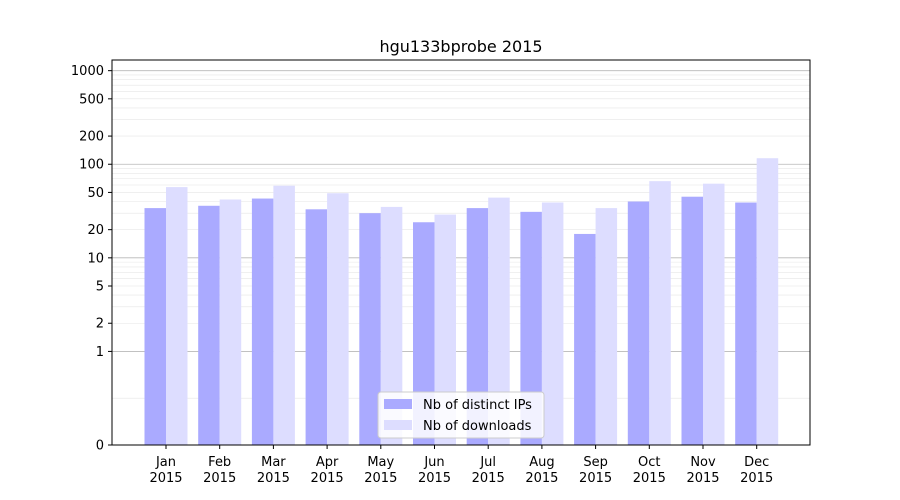  I want to click on y-tick-label: 20, so click(95, 230).